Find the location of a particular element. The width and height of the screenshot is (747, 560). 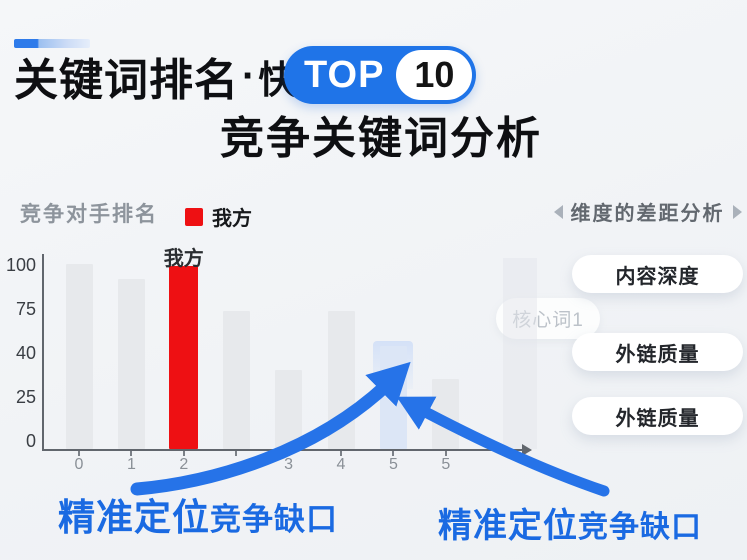

y-tick-label: 0 is located at coordinates (30, 441).